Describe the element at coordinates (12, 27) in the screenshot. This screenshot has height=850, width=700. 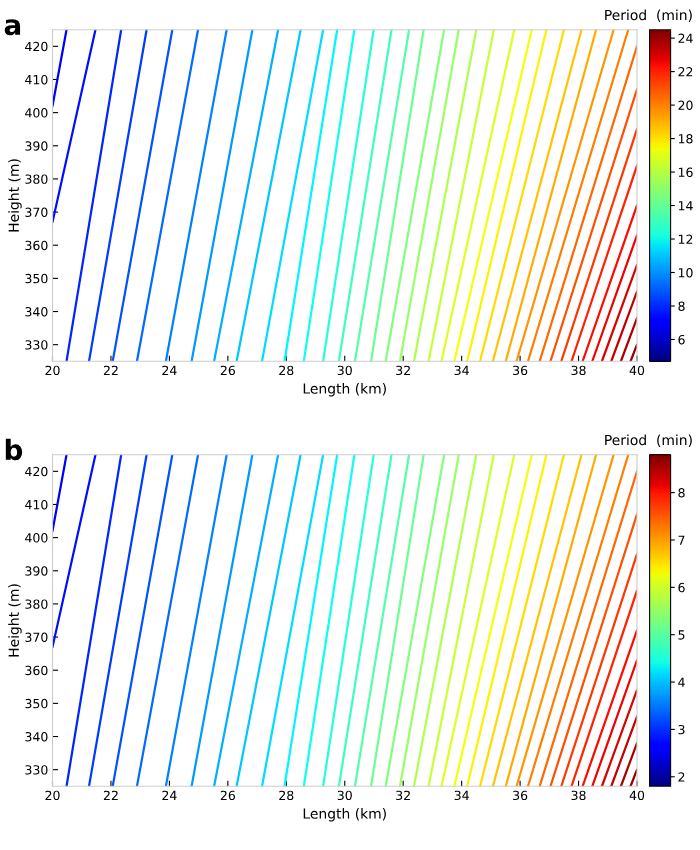
I see `chart-title: a` at that location.